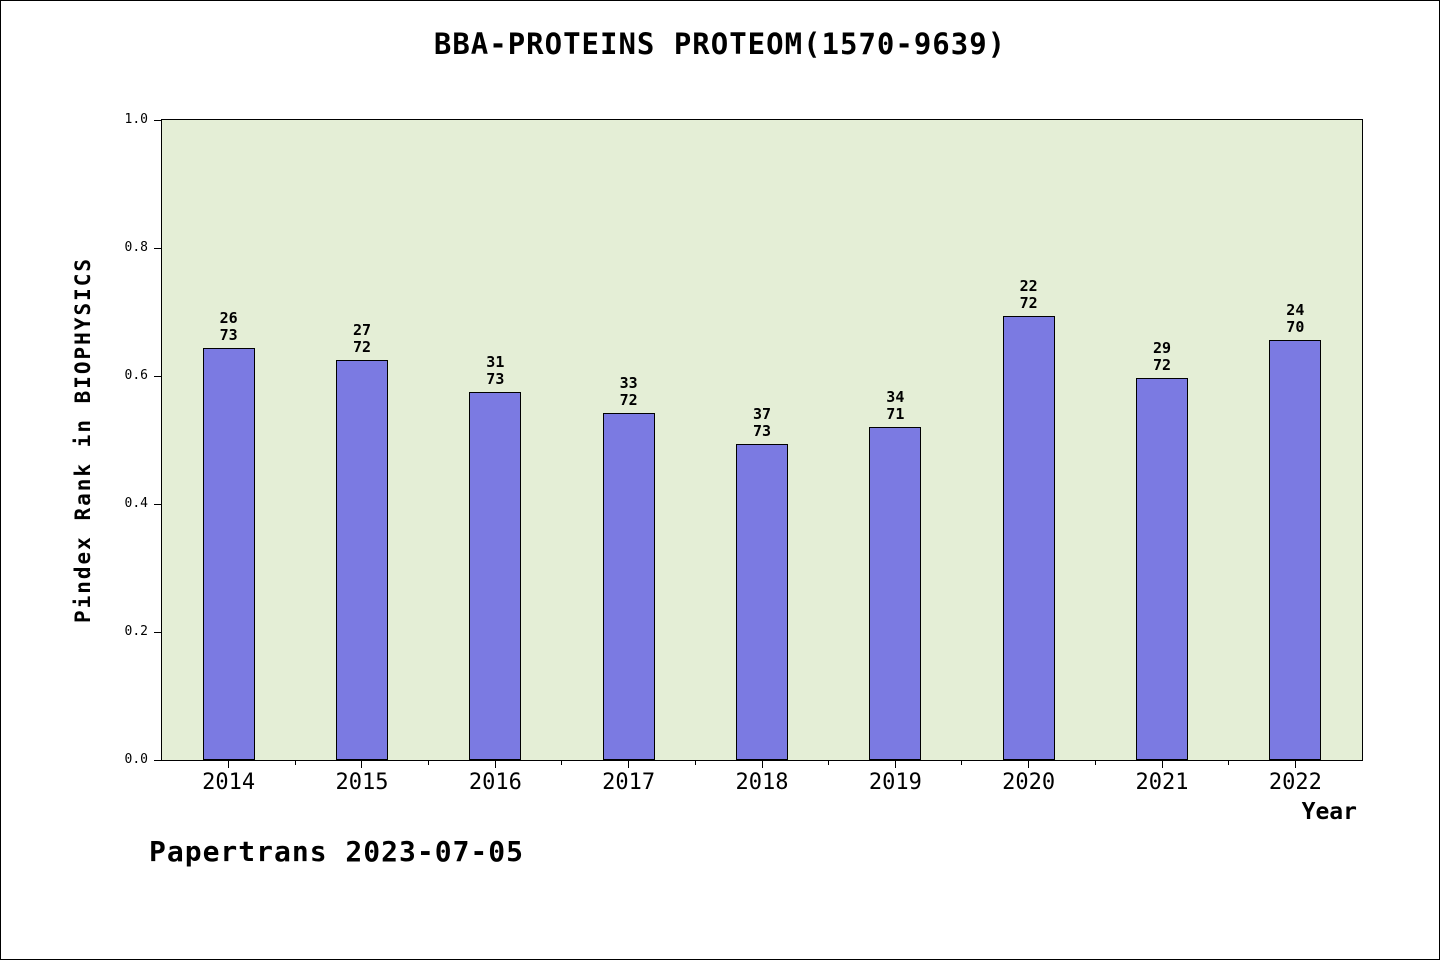 The image size is (1440, 960). Describe the element at coordinates (895, 396) in the screenshot. I see `bar-rank: 34` at that location.